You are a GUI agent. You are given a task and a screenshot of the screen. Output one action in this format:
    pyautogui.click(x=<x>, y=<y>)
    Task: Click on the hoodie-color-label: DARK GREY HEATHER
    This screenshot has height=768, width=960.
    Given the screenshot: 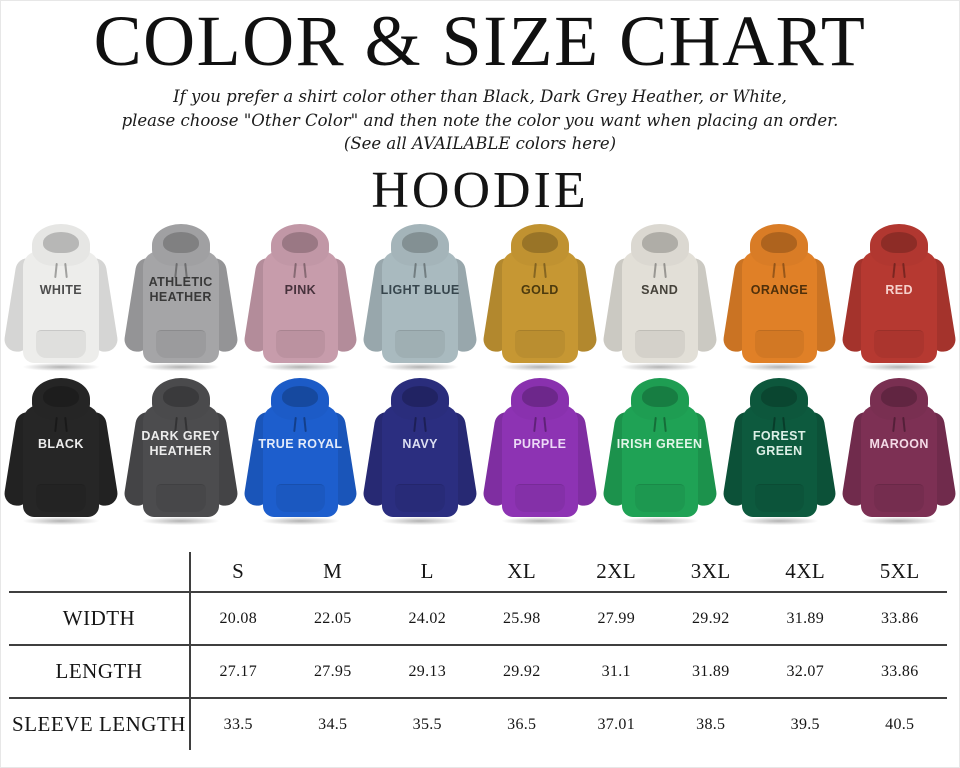 What is the action you would take?
    pyautogui.click(x=180, y=444)
    